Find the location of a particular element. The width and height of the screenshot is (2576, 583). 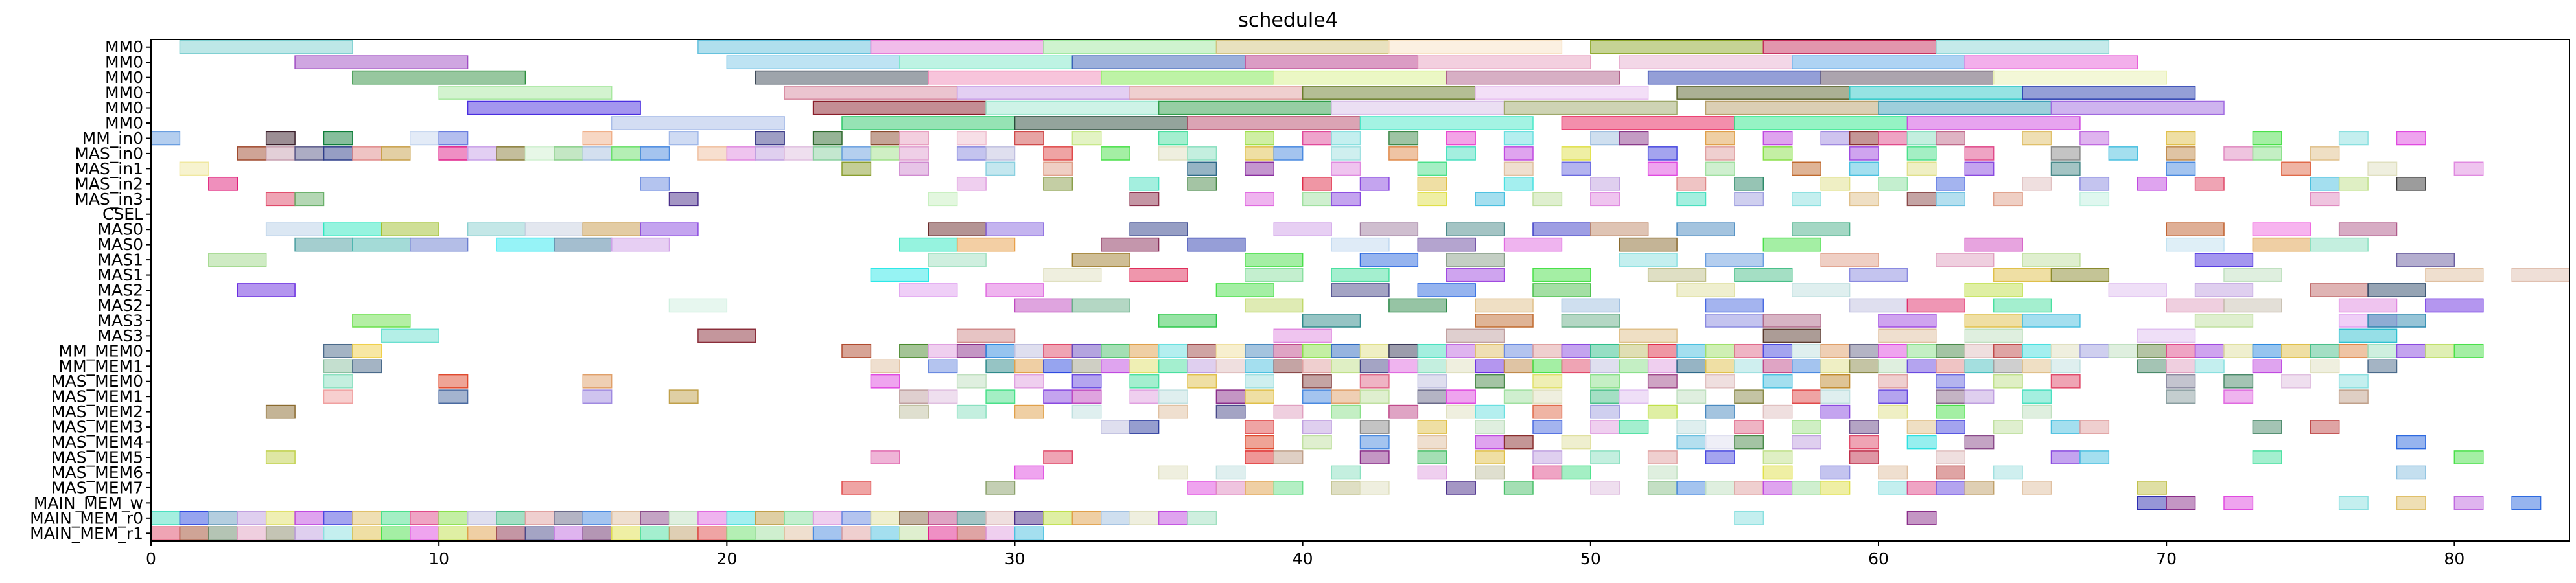

y-tick-label: MAS_MEM7 is located at coordinates (97, 487).